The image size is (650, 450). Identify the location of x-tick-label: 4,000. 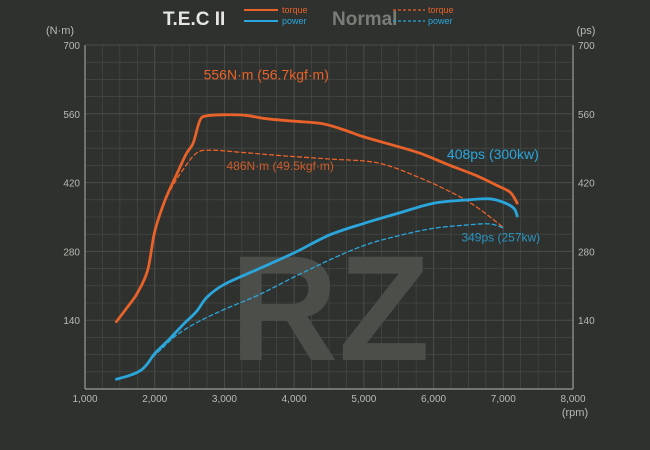
(294, 399).